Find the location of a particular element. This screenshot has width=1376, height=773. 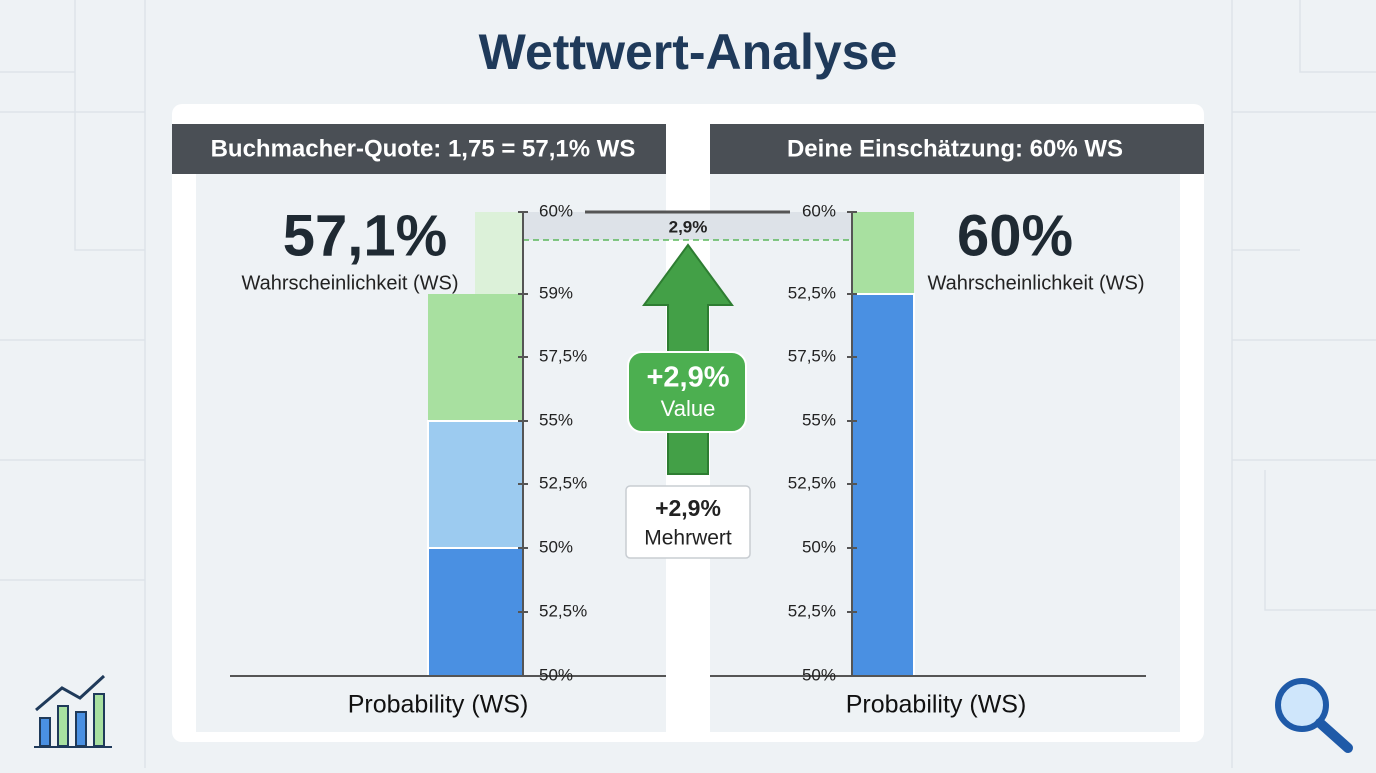

callout is located at coordinates (688, 522).